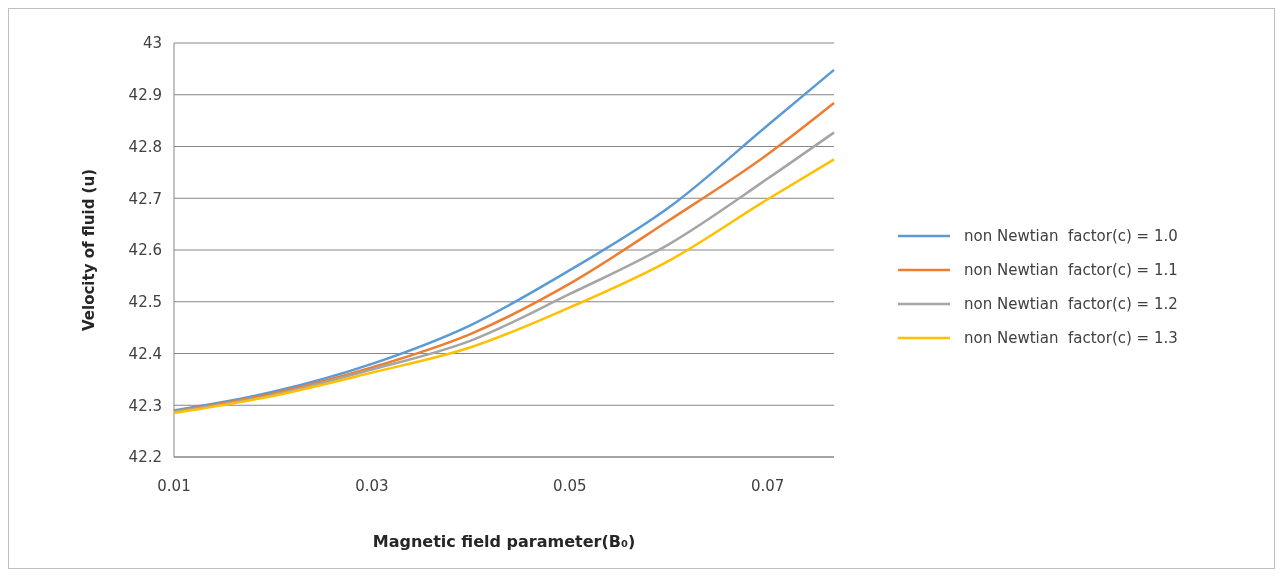 This screenshot has width=1283, height=577. I want to click on y-tick-label: 43, so click(152, 43).